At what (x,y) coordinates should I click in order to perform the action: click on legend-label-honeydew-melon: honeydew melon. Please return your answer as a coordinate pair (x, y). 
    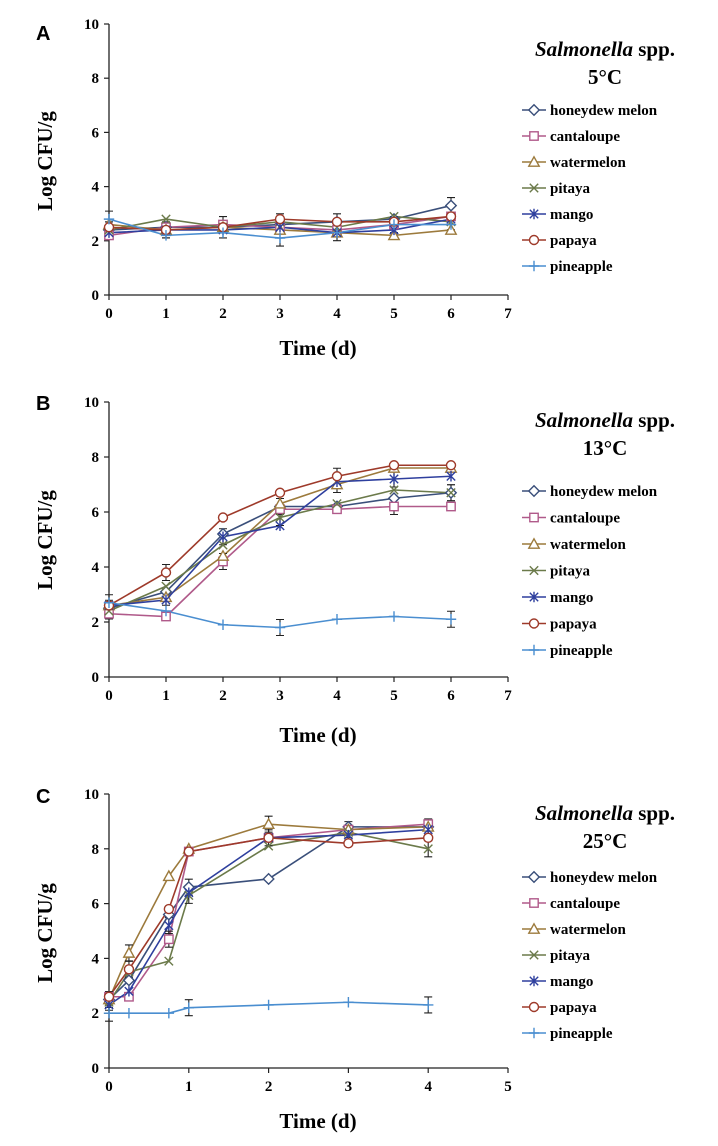
    Looking at the image, I should click on (604, 878).